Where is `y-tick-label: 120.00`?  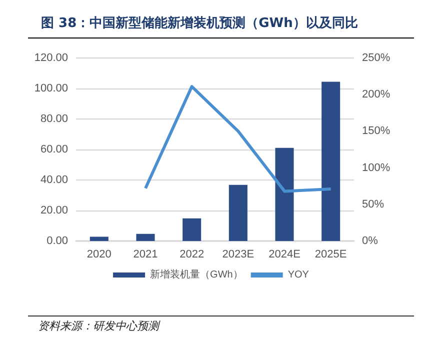 y-tick-label: 120.00 is located at coordinates (51, 58).